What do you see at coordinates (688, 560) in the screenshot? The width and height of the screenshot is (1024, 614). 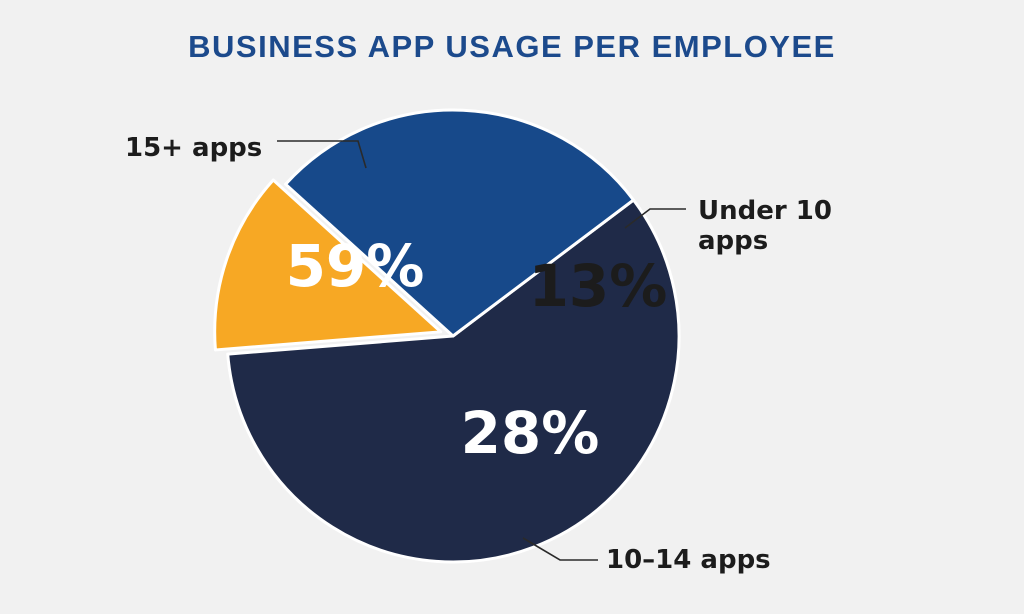 I see `slice-name-label-3: 10–14 apps` at bounding box center [688, 560].